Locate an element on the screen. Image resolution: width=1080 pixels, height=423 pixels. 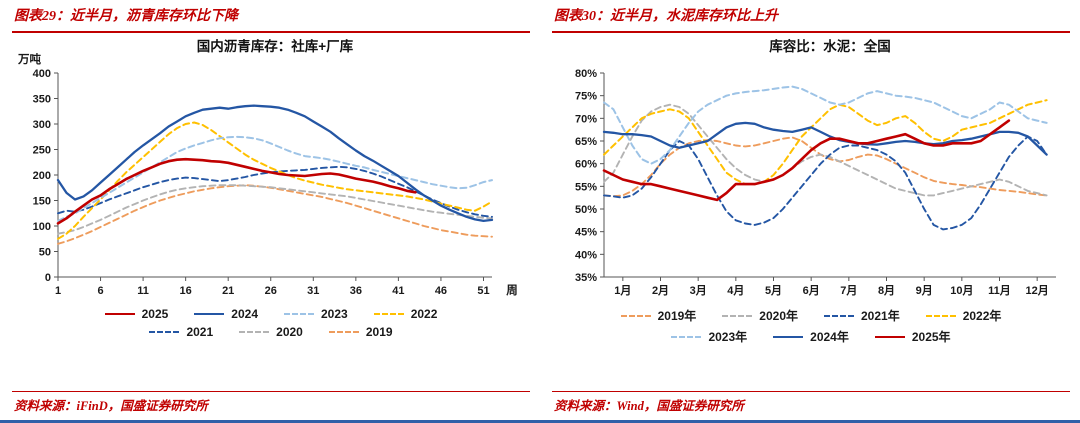
svg-text: 2月 is located at coordinates (660, 290).